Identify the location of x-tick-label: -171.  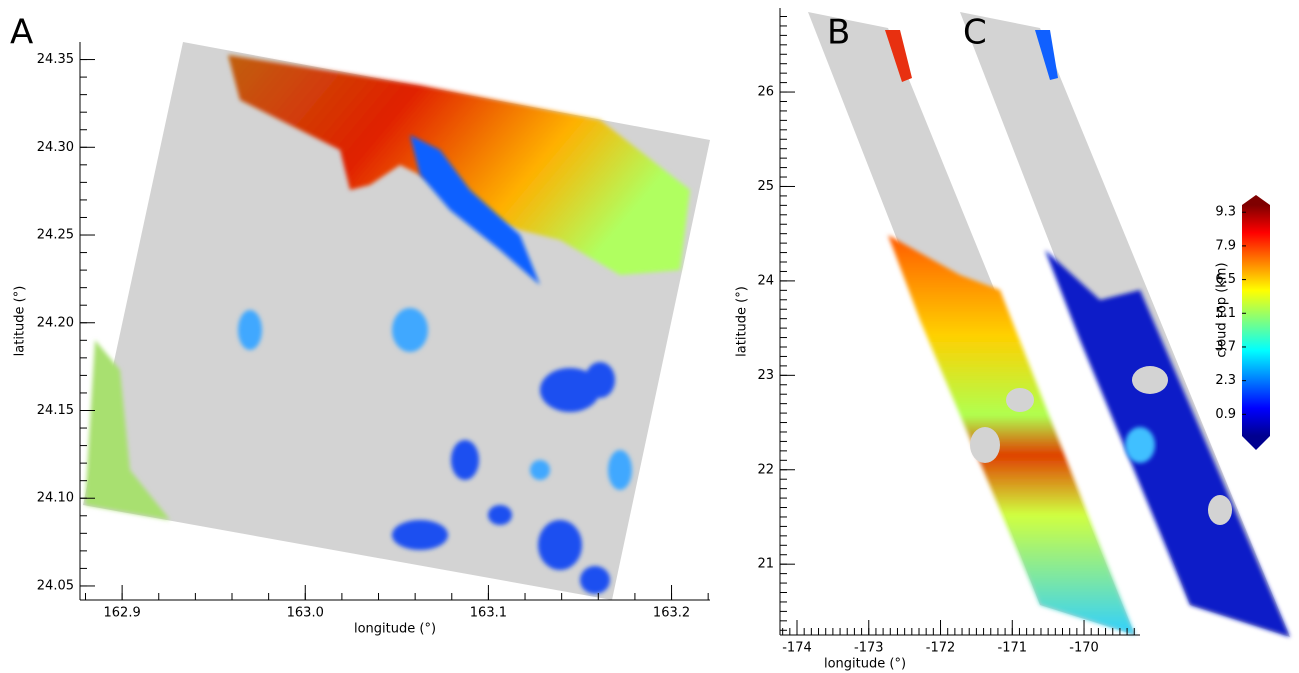
(1013, 648).